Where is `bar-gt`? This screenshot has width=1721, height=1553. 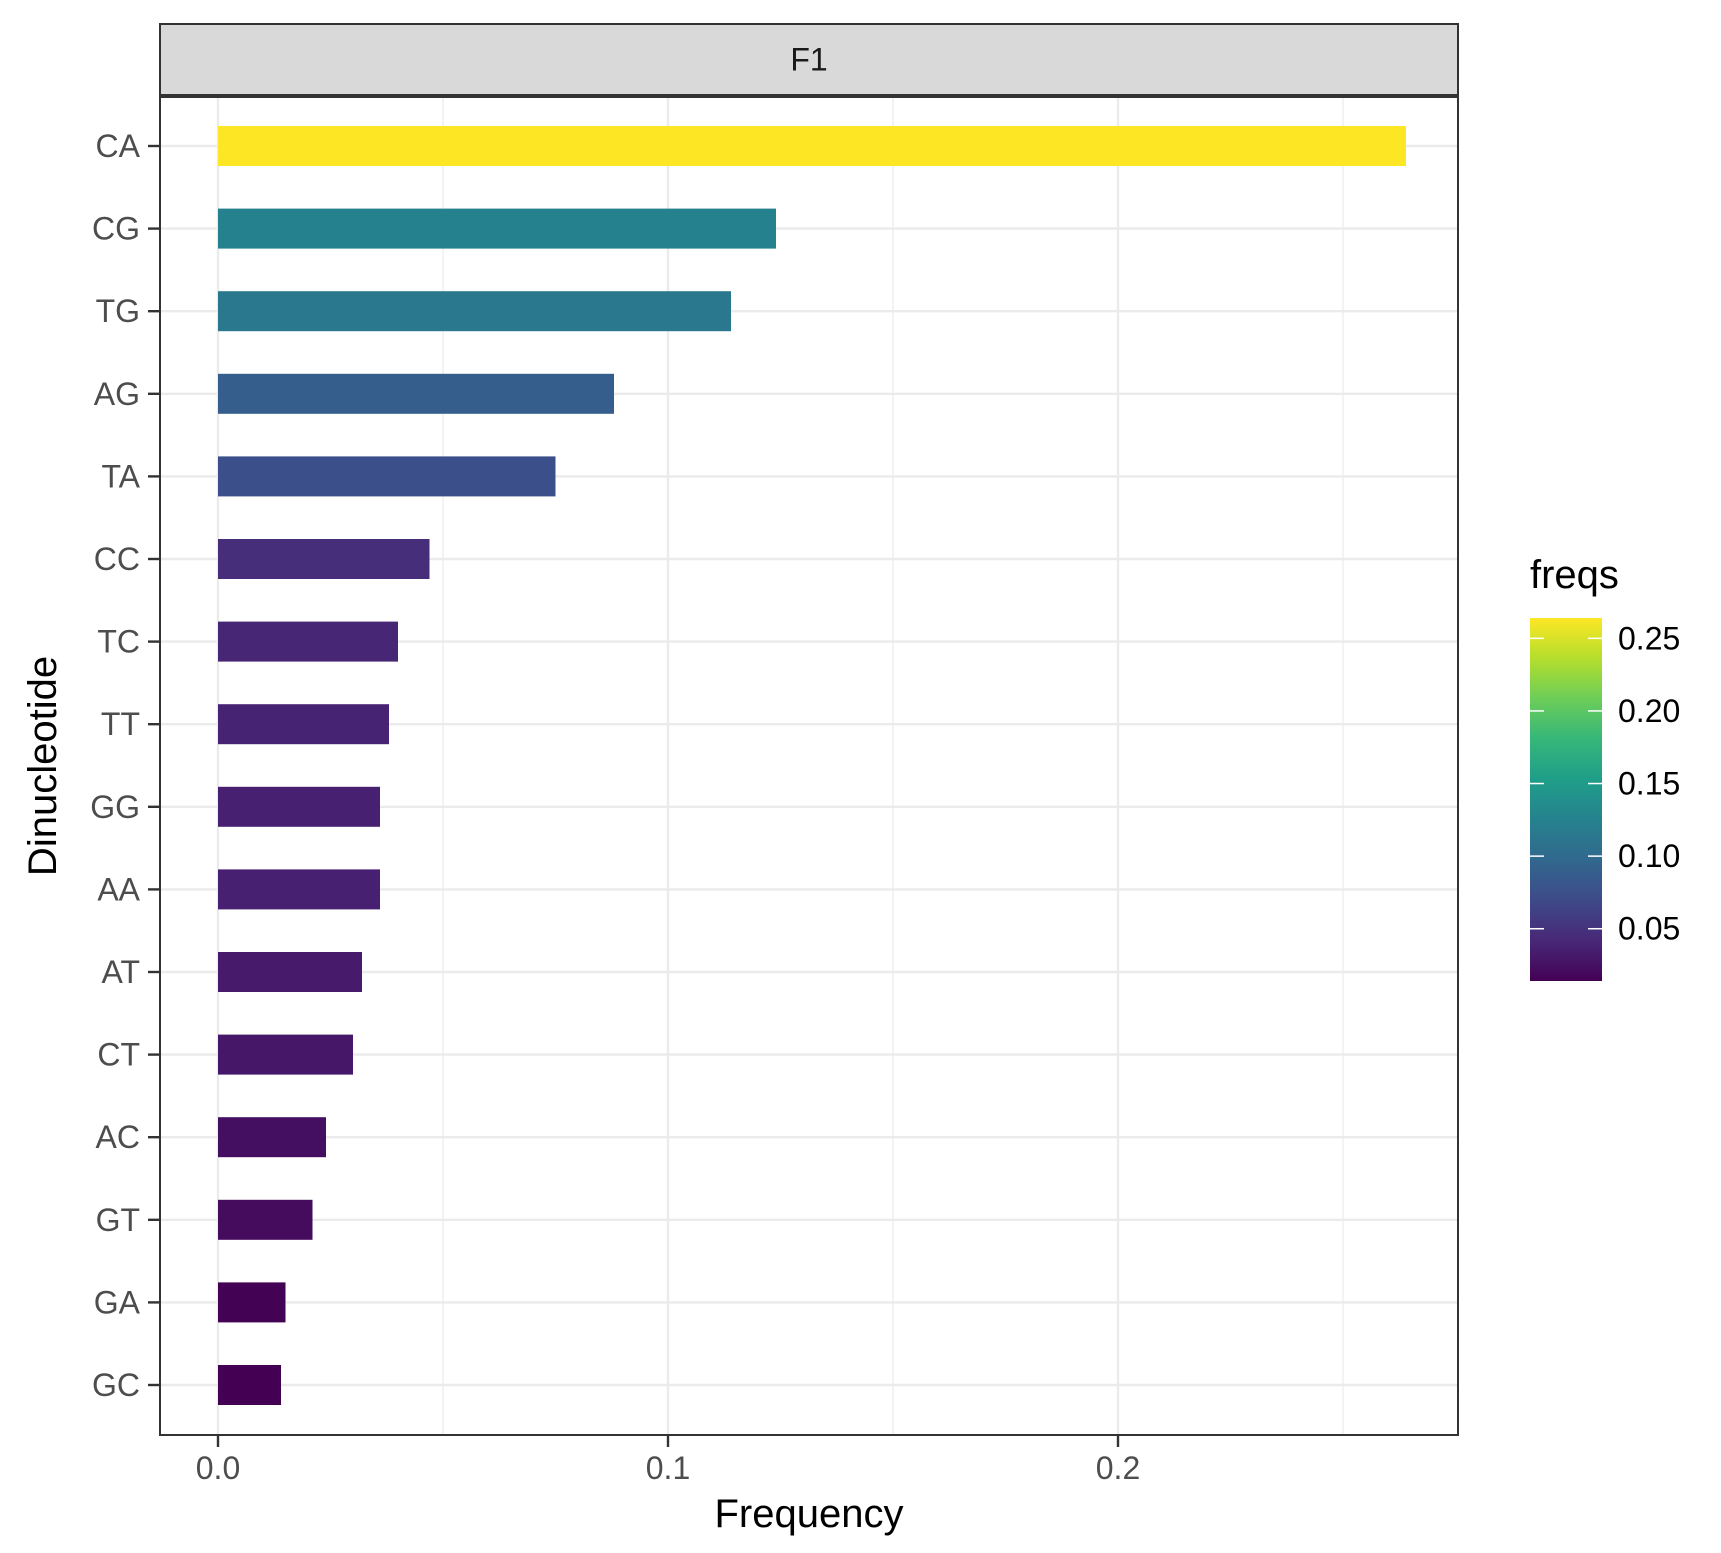 bar-gt is located at coordinates (265, 1219).